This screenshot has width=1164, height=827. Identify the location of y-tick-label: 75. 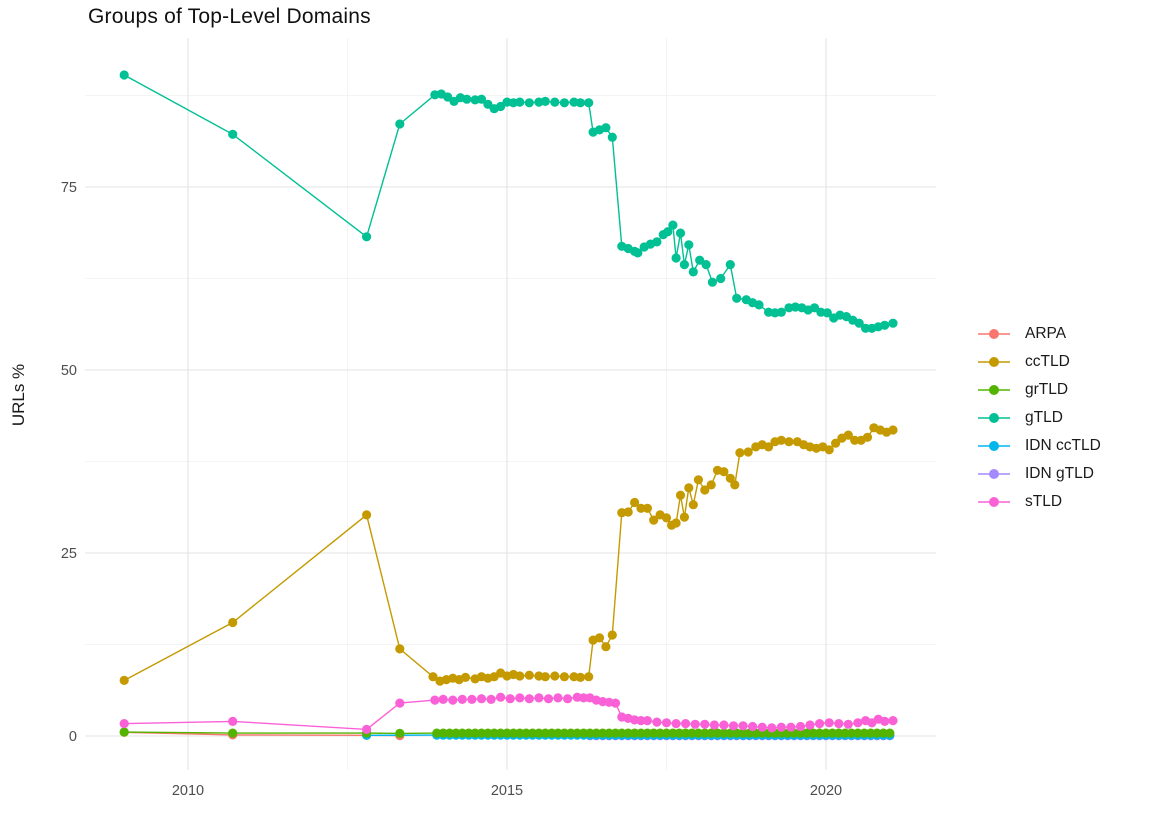
(69, 188).